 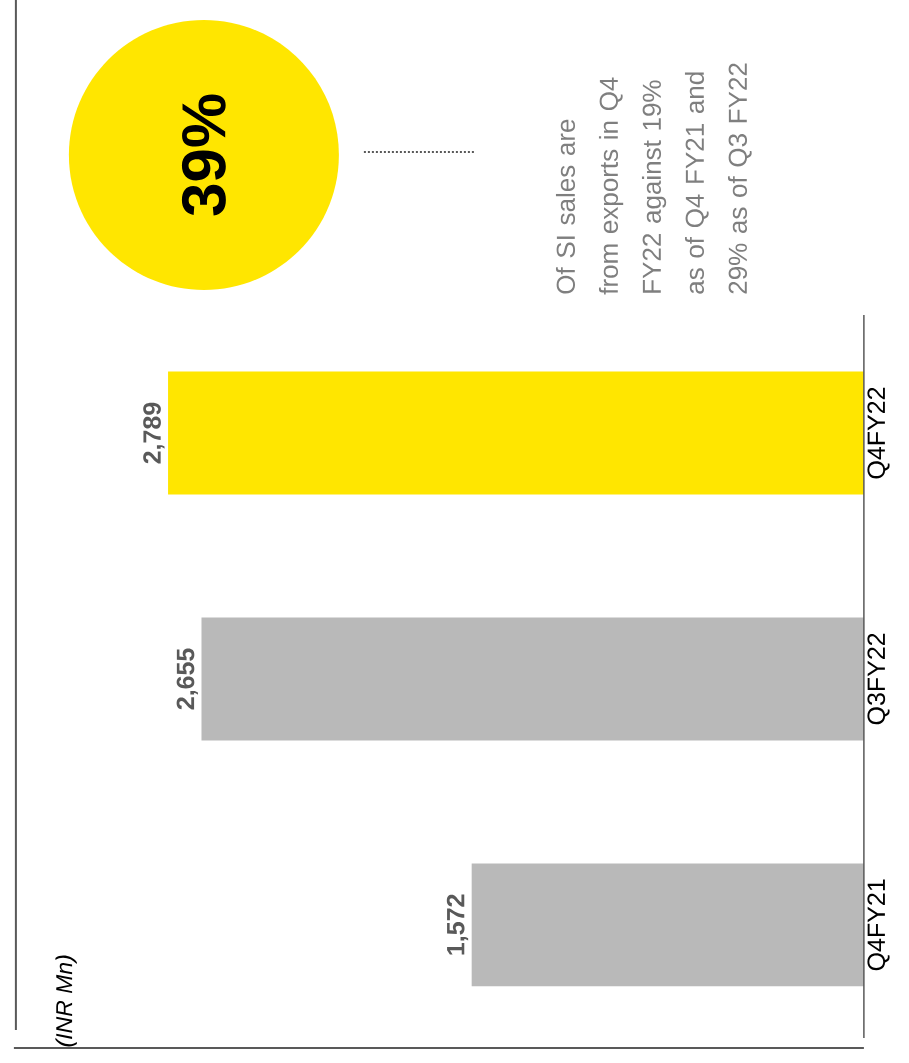 What do you see at coordinates (878, 679) in the screenshot?
I see `y-tick-label: Q3FY22` at bounding box center [878, 679].